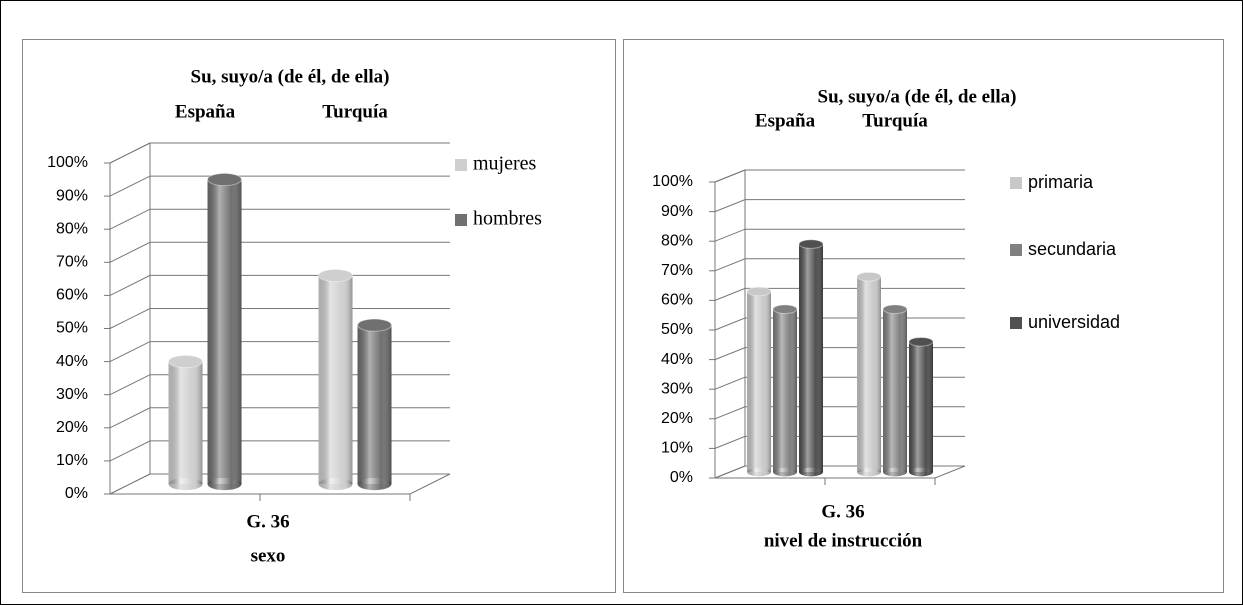 The image size is (1243, 605). What do you see at coordinates (507, 219) in the screenshot?
I see `legend-label: hombres` at bounding box center [507, 219].